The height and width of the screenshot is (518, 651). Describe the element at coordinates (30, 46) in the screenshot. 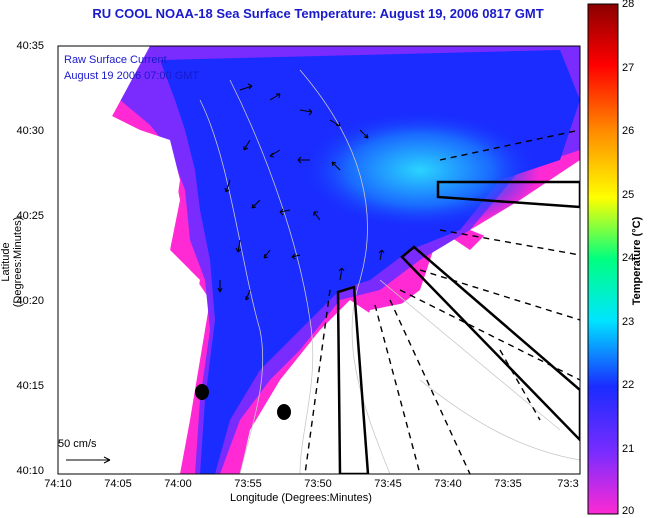

I see `ytick-label: 40:35` at that location.